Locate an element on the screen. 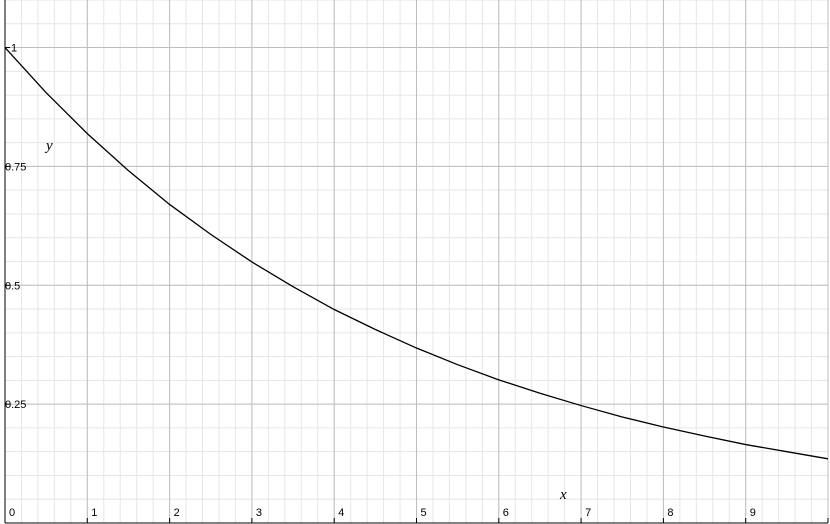 This screenshot has width=830, height=524. y-tick-label: 1 is located at coordinates (14, 49).